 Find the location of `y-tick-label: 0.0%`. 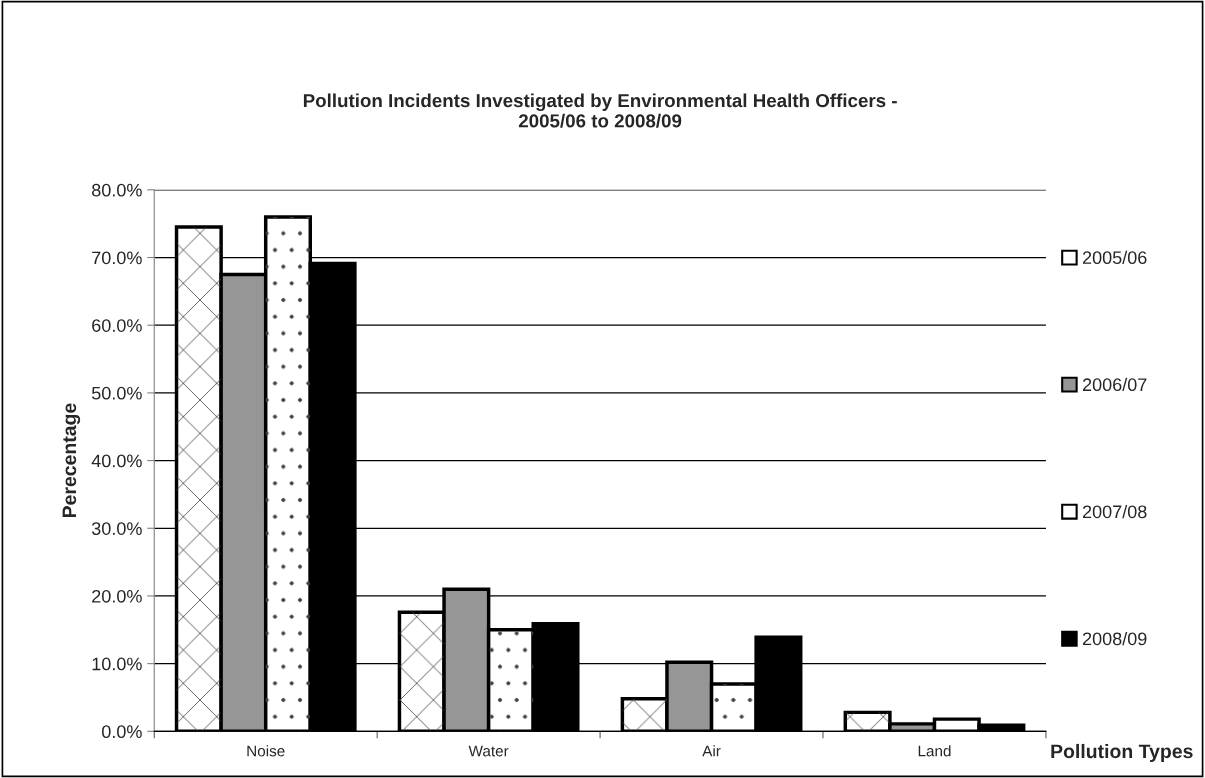

y-tick-label: 0.0% is located at coordinates (121, 732).